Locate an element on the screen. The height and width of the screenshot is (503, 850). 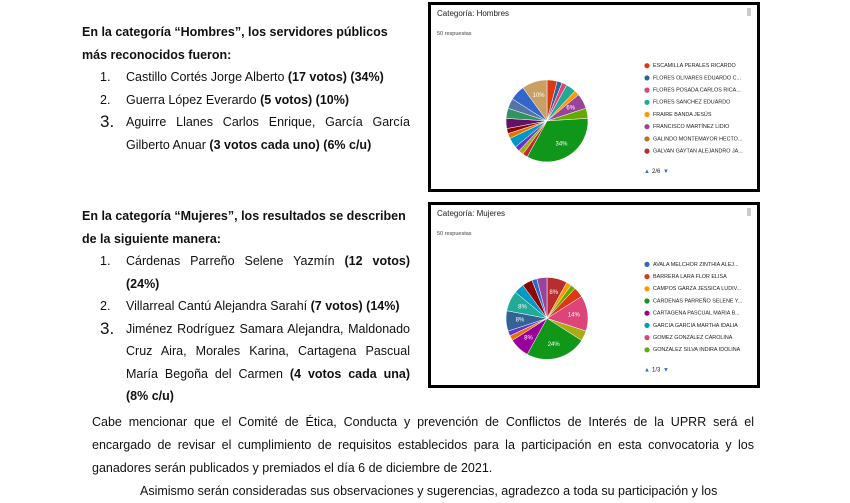
pager: 1/3 is located at coordinates (656, 371).